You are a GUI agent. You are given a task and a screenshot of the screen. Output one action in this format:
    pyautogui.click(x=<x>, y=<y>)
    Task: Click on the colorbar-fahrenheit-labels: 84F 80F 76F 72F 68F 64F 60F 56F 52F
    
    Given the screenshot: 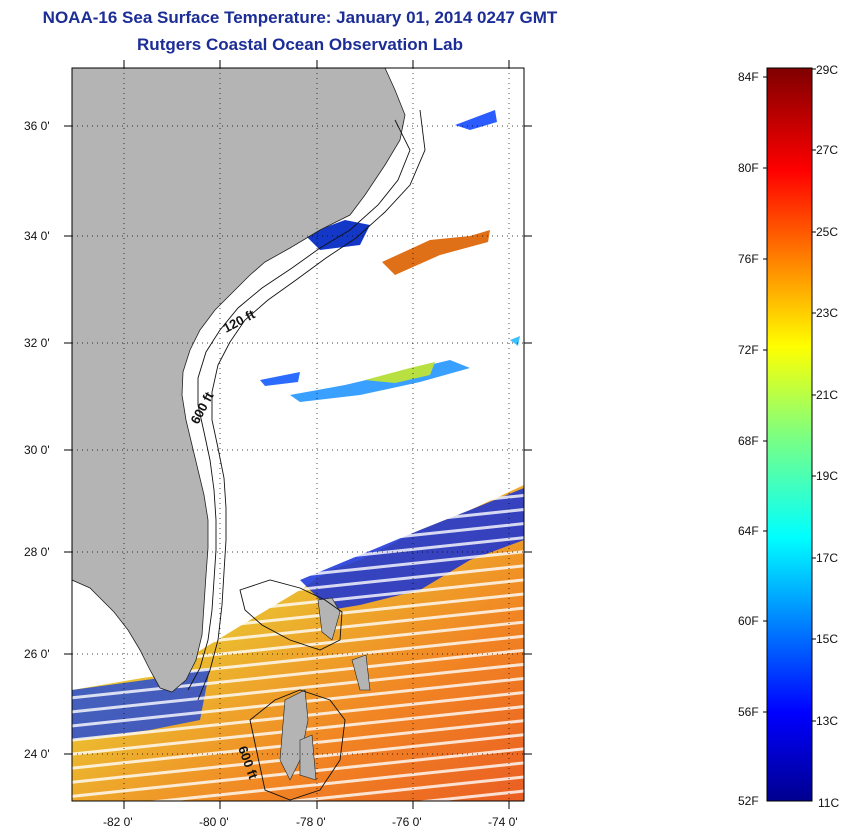 What is the action you would take?
    pyautogui.click(x=748, y=439)
    